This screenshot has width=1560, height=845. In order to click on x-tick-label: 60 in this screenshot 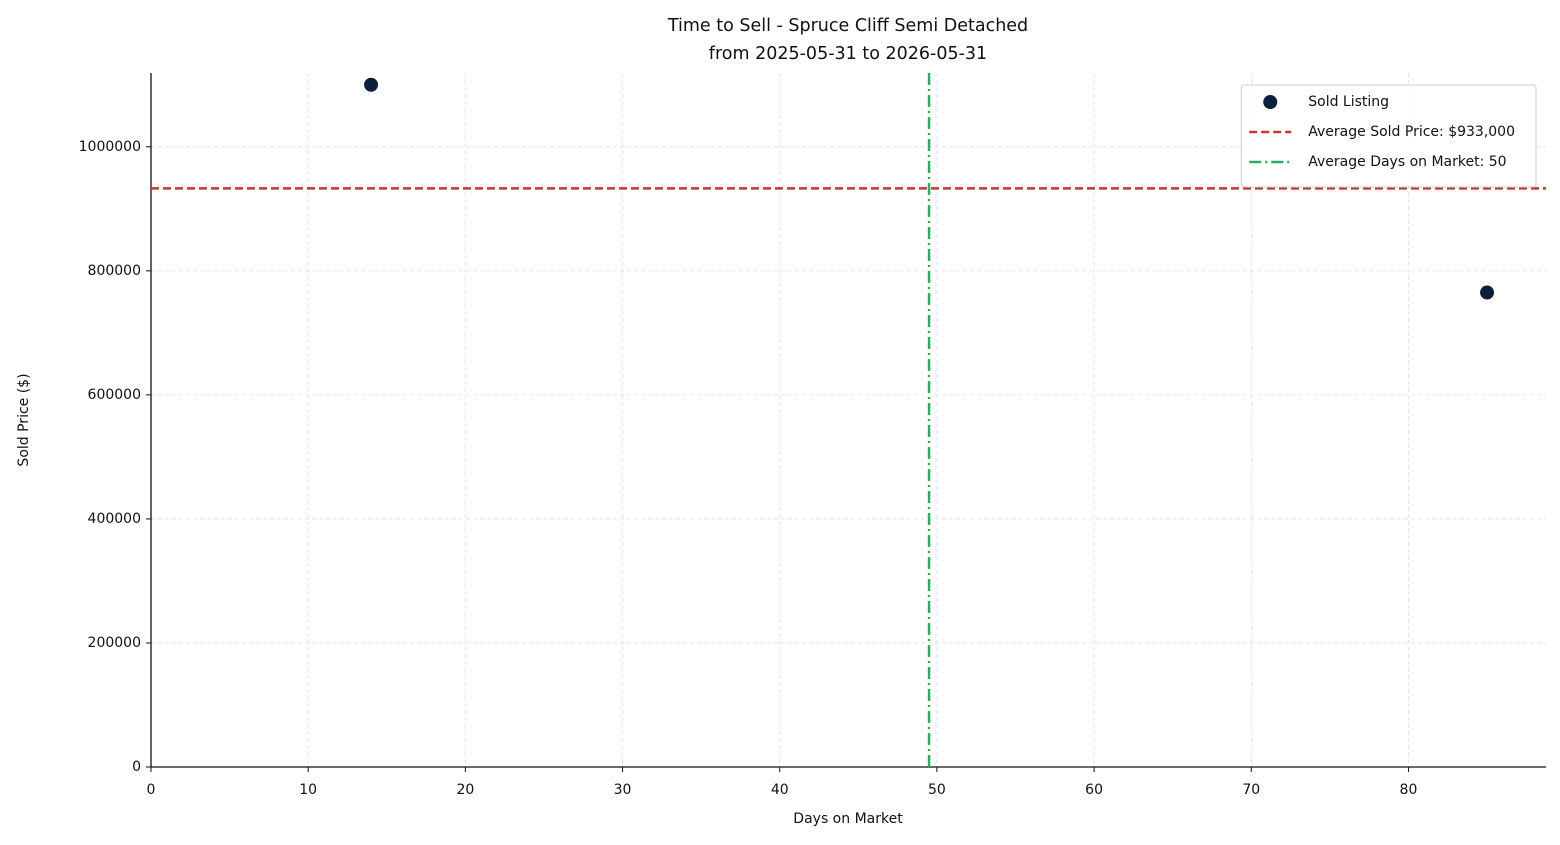, I will do `click(1094, 790)`.